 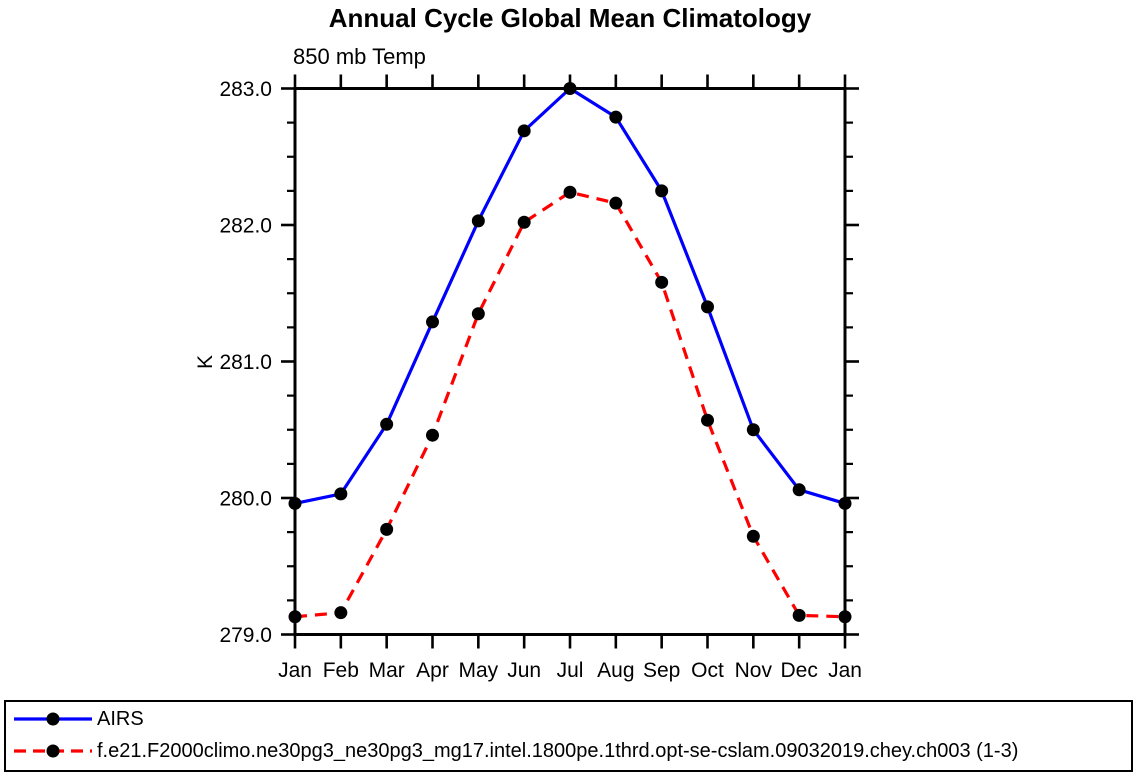 I want to click on legend-entry-airs: AIRS, so click(x=78, y=719).